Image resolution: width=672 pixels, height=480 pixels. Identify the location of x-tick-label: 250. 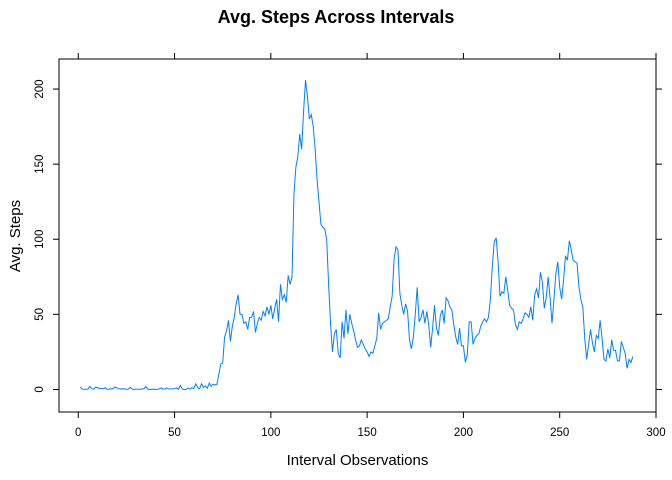
(559, 433).